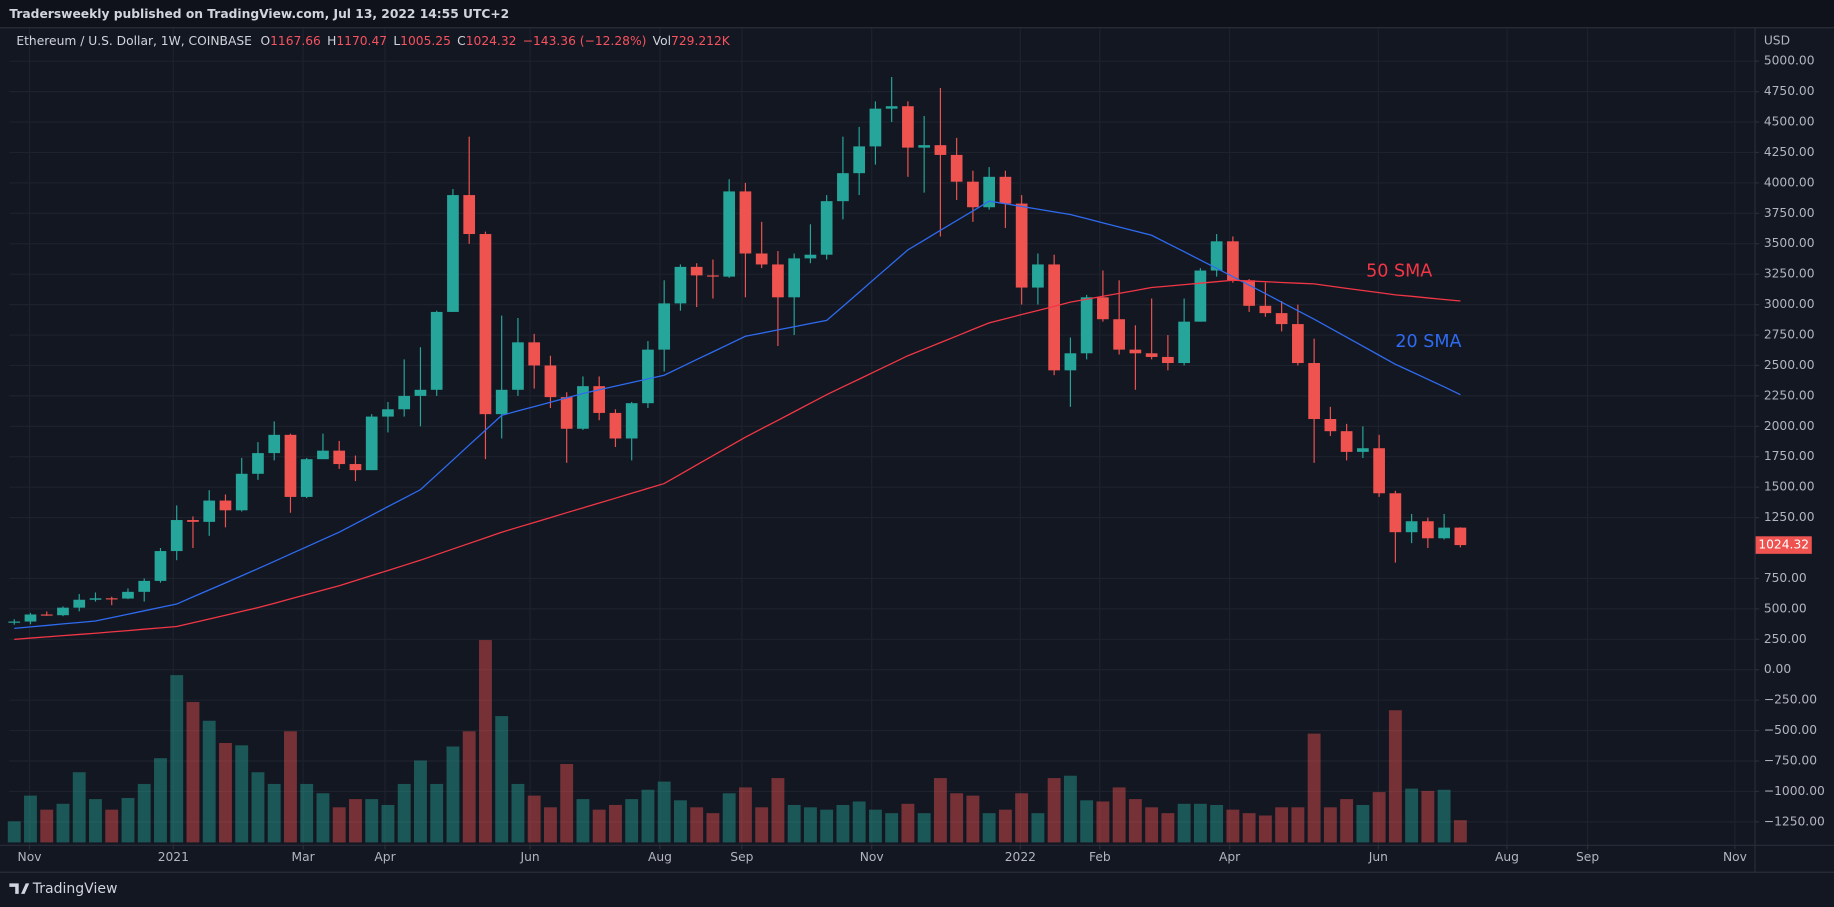  Describe the element at coordinates (1789, 395) in the screenshot. I see `y-tick-label: 2250.00` at that location.